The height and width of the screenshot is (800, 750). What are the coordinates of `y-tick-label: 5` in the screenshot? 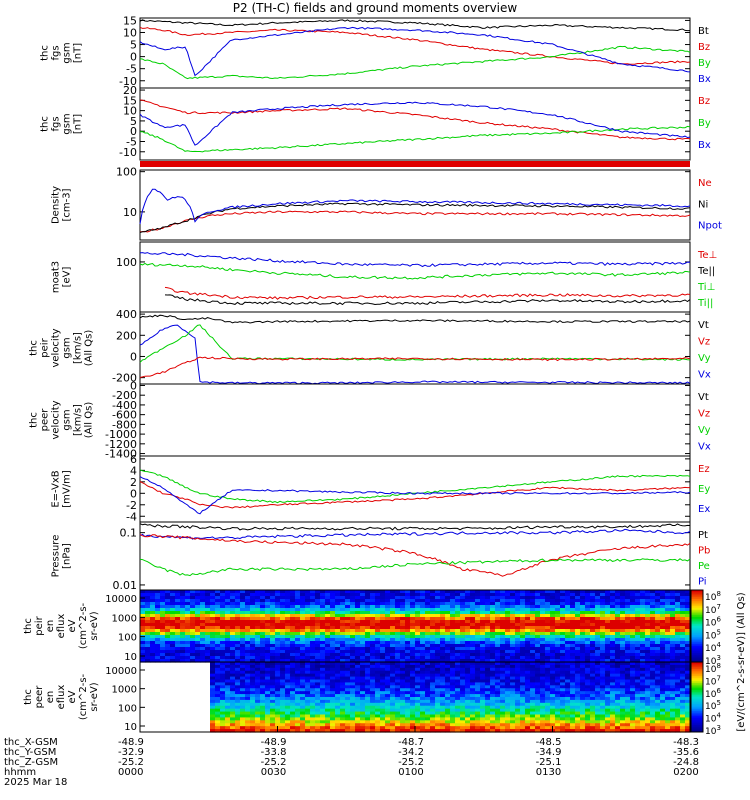 It's located at (133, 121).